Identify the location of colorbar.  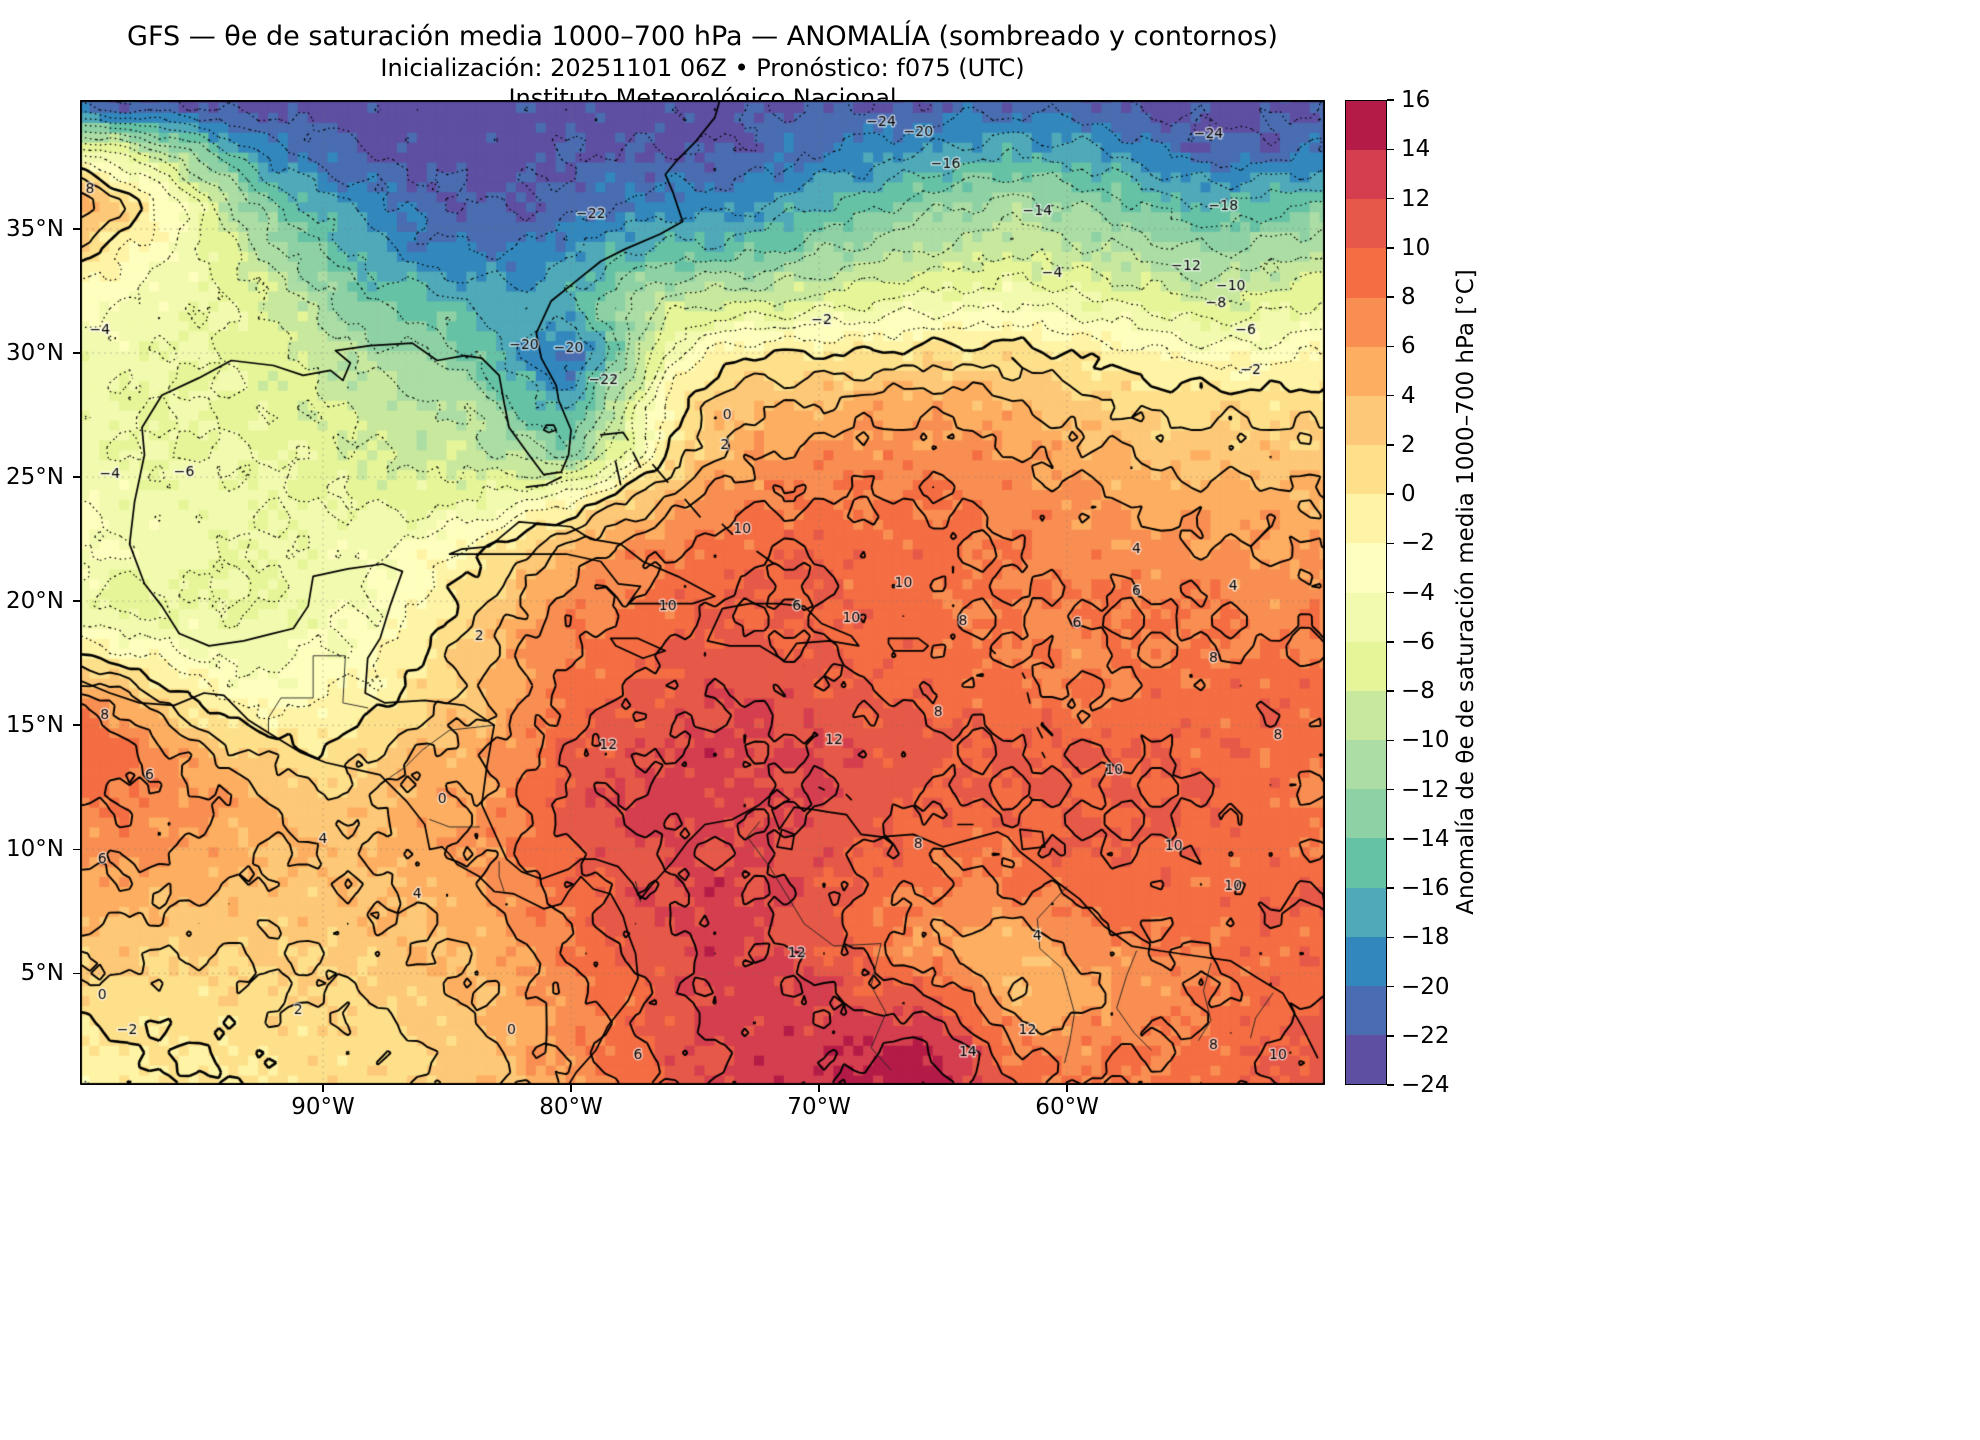
(1366, 592).